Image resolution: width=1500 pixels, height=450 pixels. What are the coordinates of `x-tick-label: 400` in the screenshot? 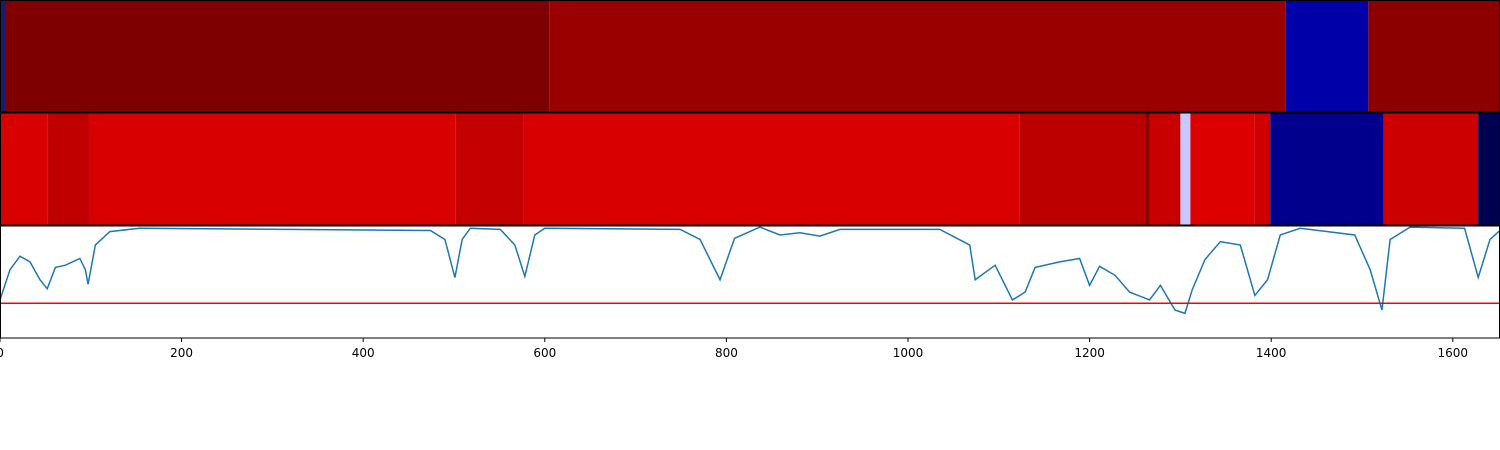 It's located at (363, 353).